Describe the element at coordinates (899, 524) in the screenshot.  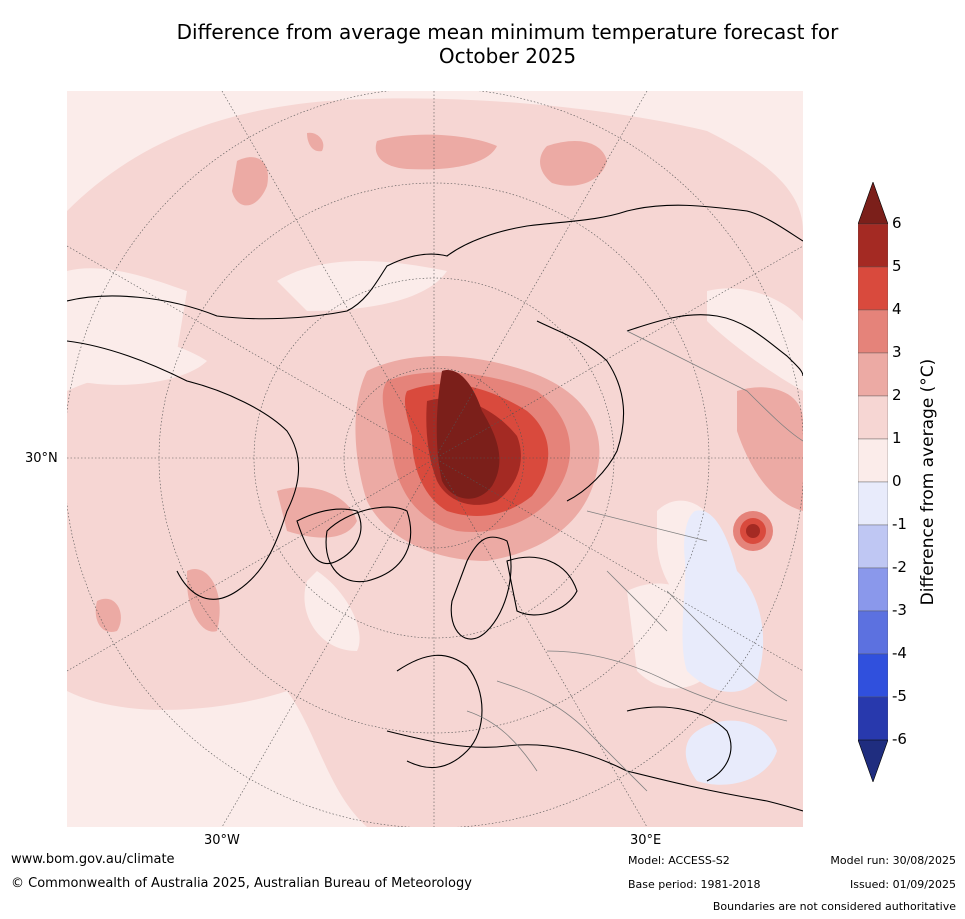
I see `colorbar-tick-label: -1` at that location.